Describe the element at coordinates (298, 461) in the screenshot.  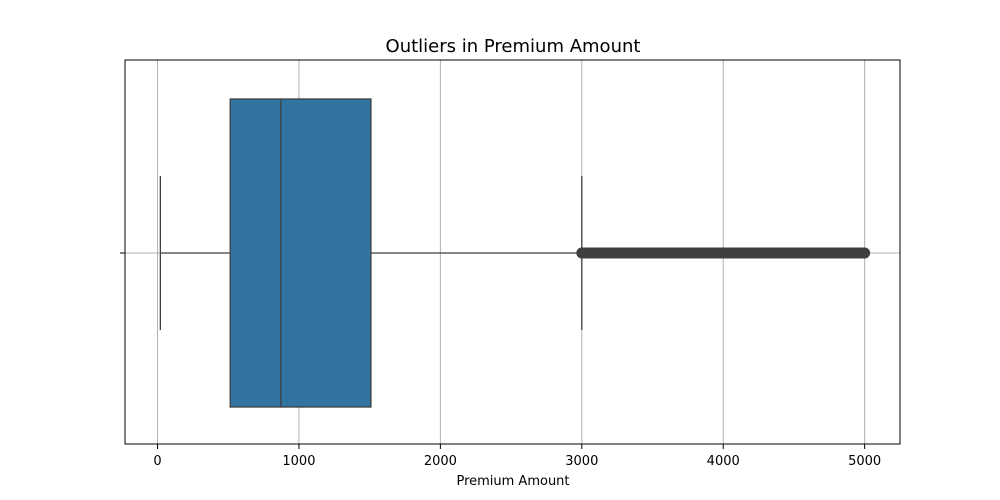
I see `x-tick-label-1000: 1000` at that location.